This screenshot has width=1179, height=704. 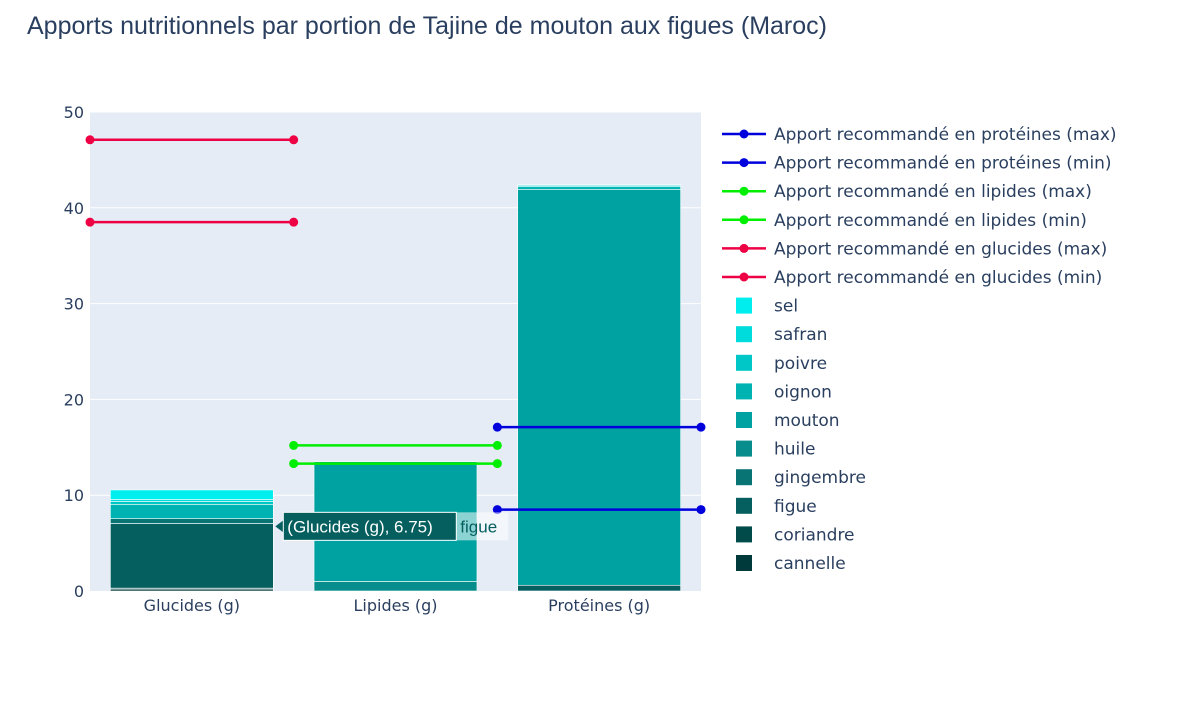 I want to click on legend-item-apport-recommande-en-proteines-min: Apport recommandé en protéines (min), so click(x=917, y=164).